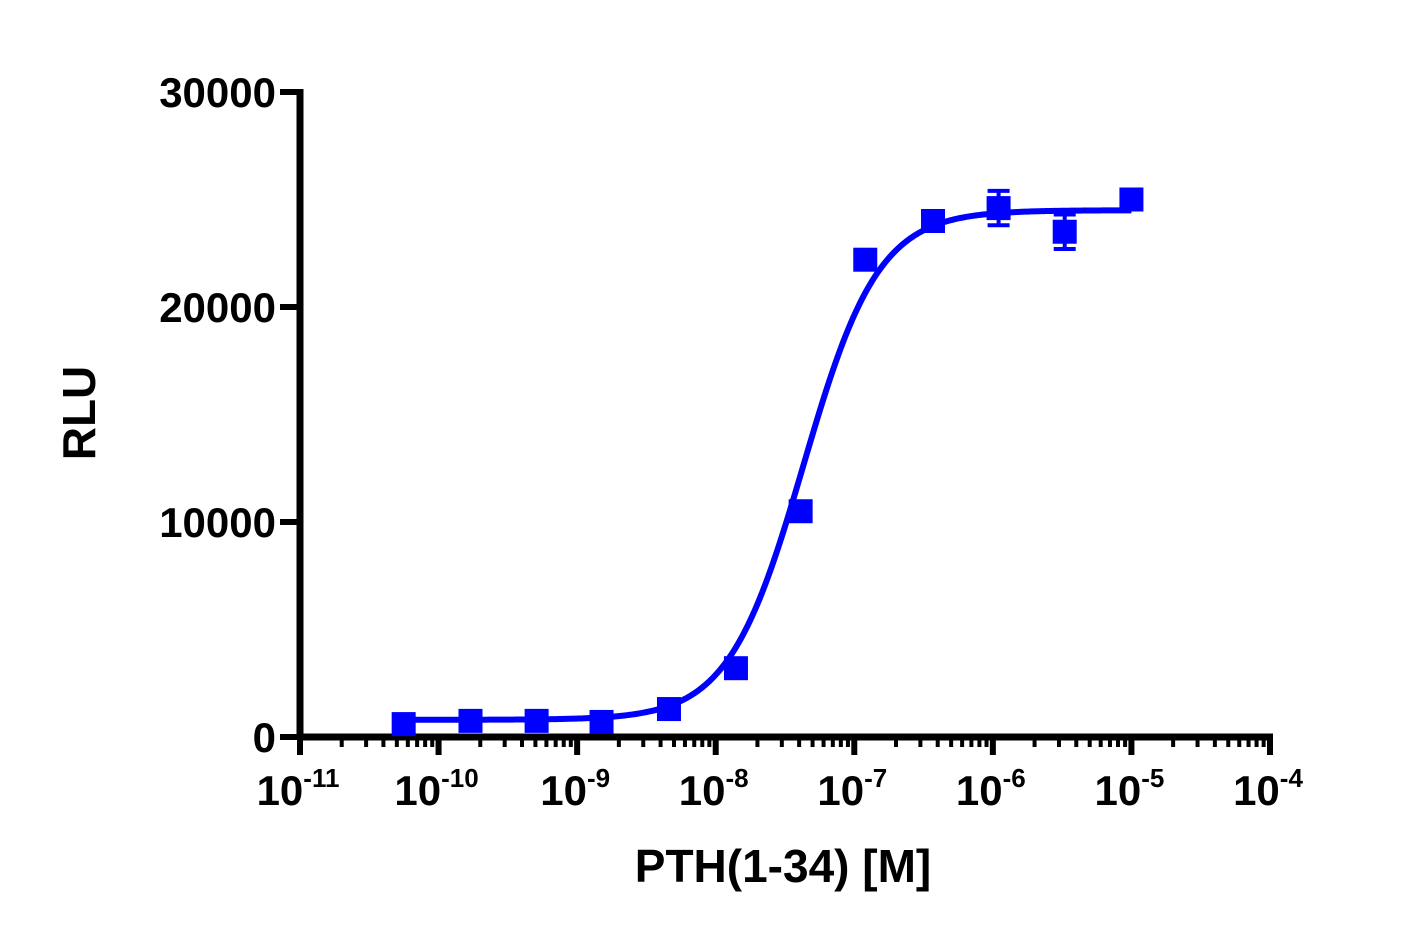  What do you see at coordinates (875, 778) in the screenshot?
I see `x-tick-exponent: -7` at bounding box center [875, 778].